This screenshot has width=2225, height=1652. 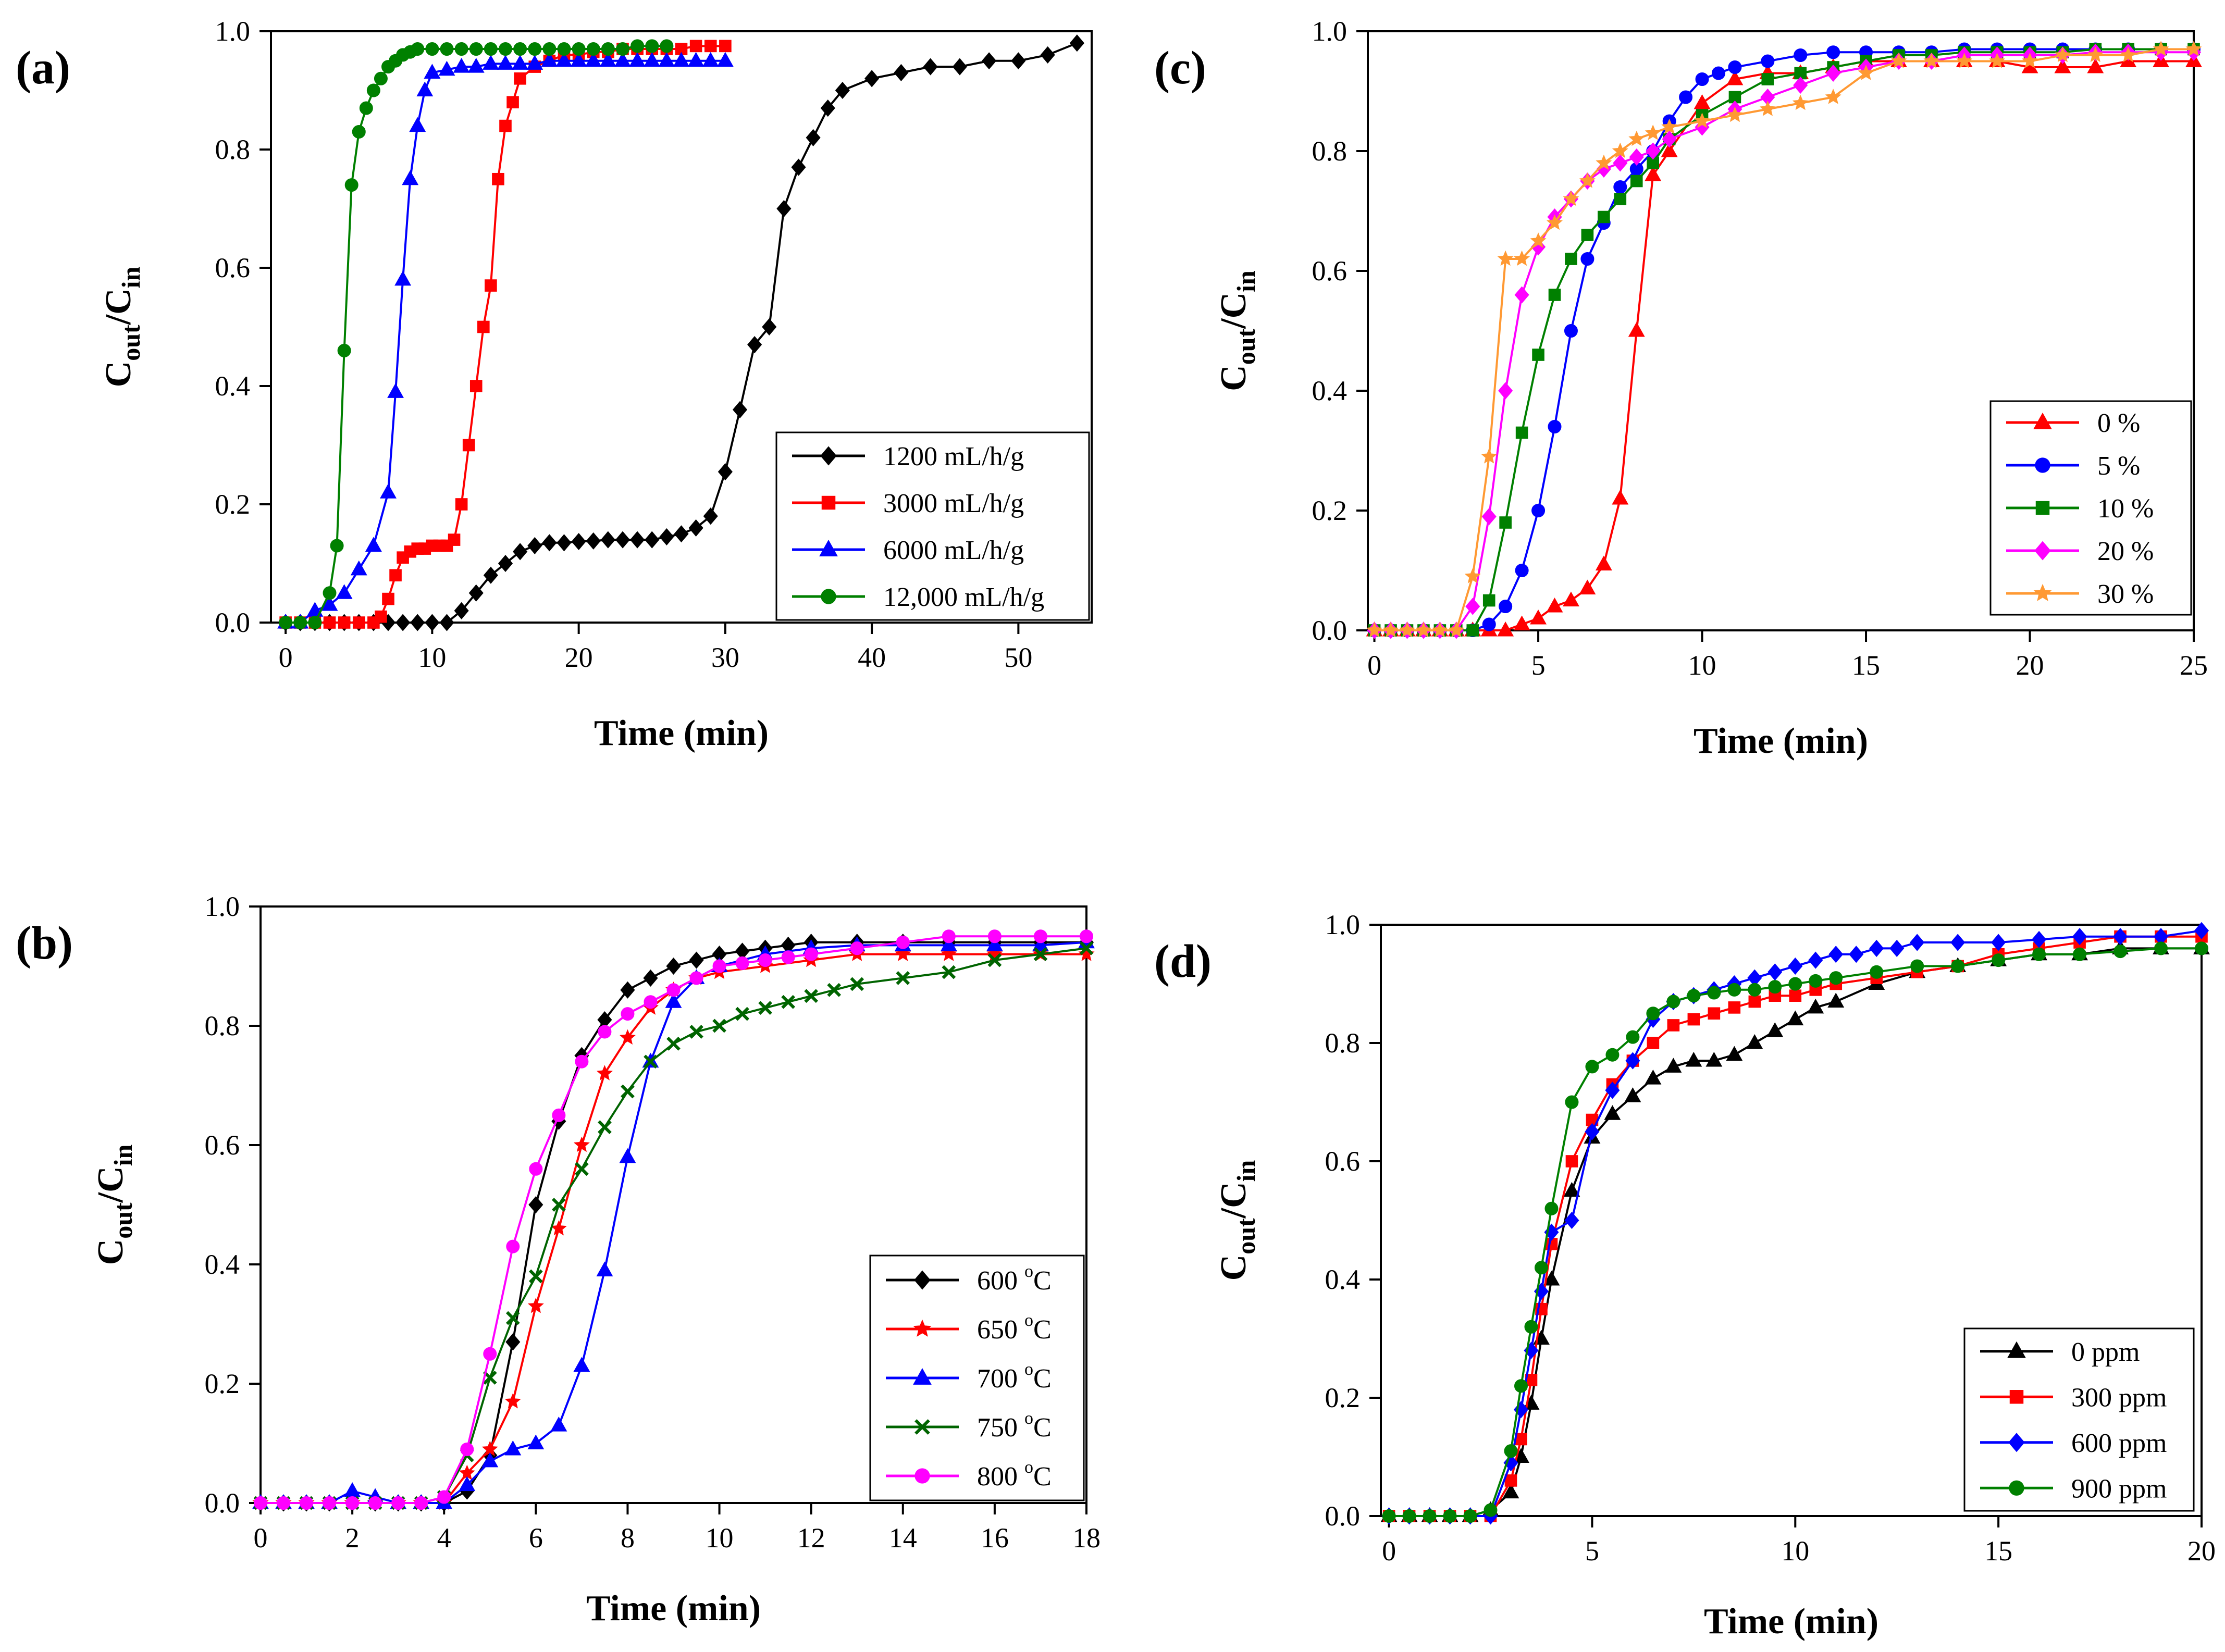 What do you see at coordinates (2119, 1443) in the screenshot?
I see `legend-label: 600 ppm` at bounding box center [2119, 1443].